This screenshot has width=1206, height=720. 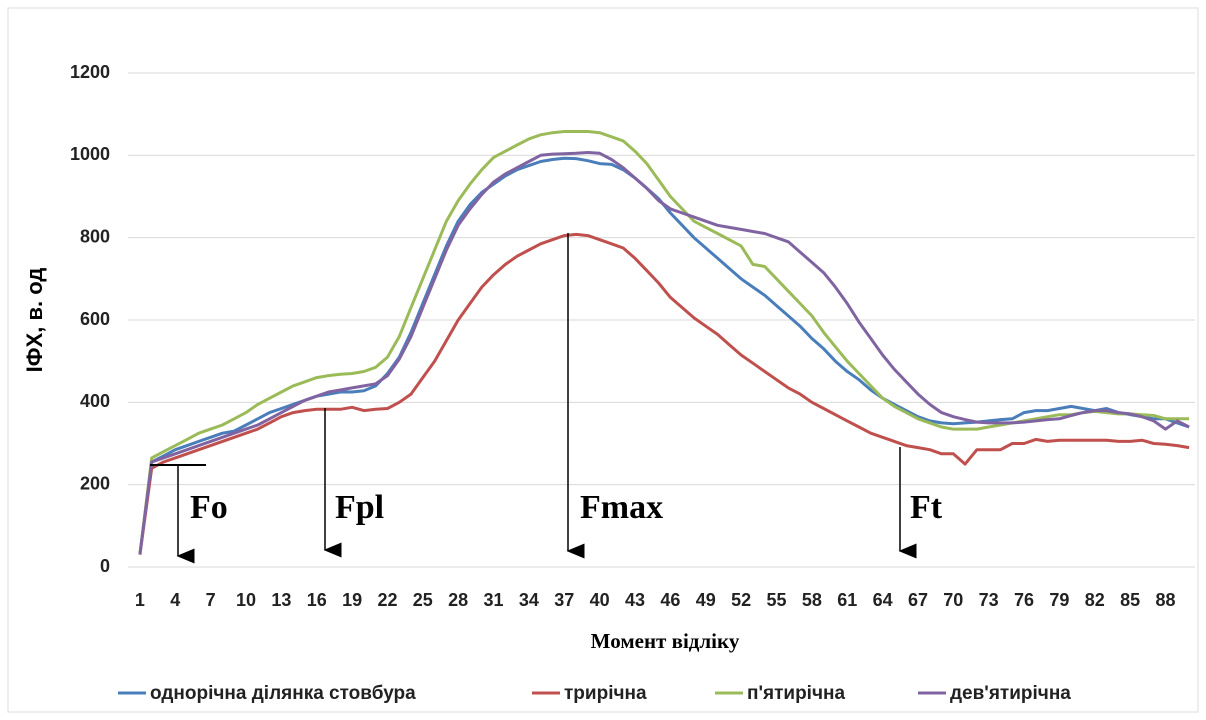 I want to click on x-tick-label: 85, so click(x=1130, y=600).